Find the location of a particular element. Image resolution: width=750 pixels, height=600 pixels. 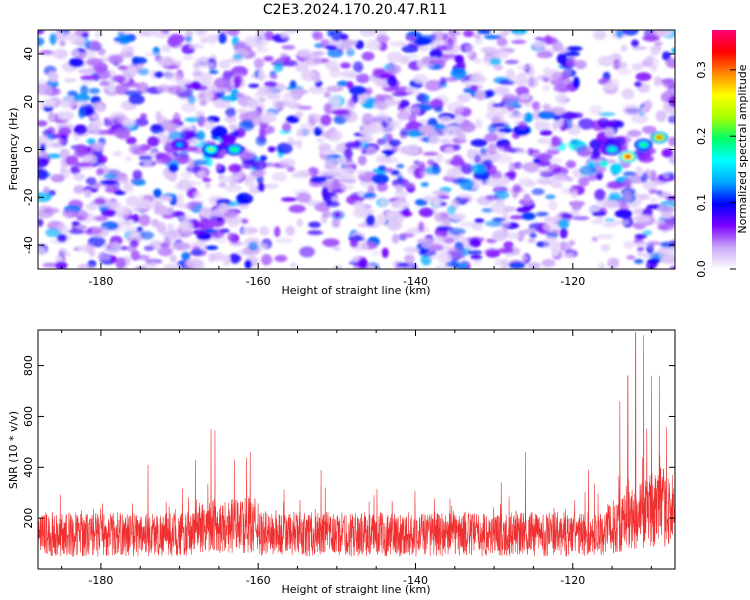

colorbar-tick-label: 0.0 is located at coordinates (701, 269).